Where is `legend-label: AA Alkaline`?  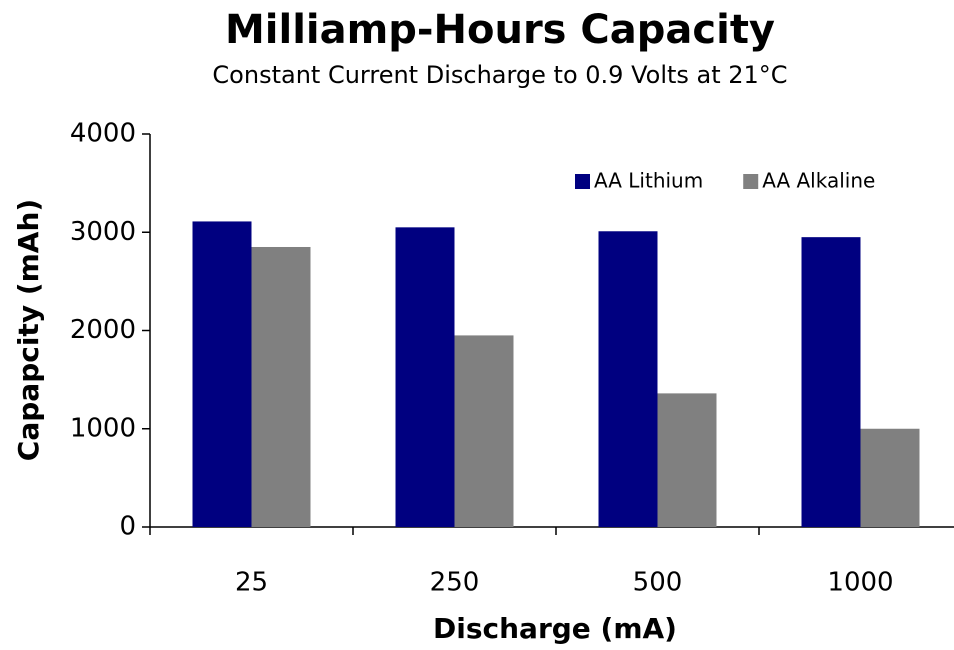 legend-label: AA Alkaline is located at coordinates (818, 181).